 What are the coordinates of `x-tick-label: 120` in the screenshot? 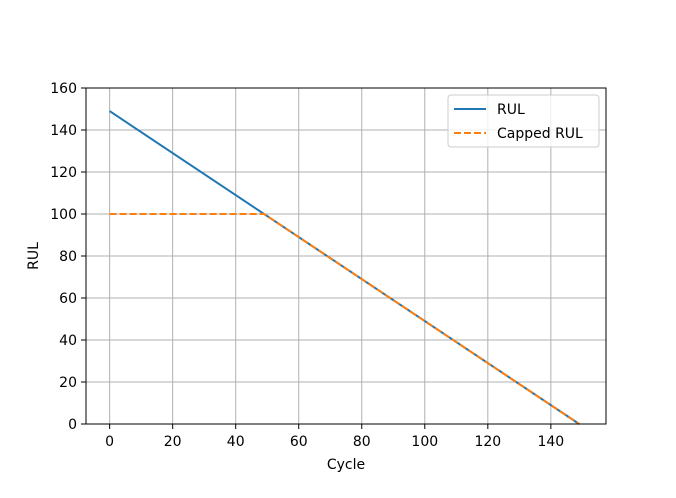 It's located at (487, 442).